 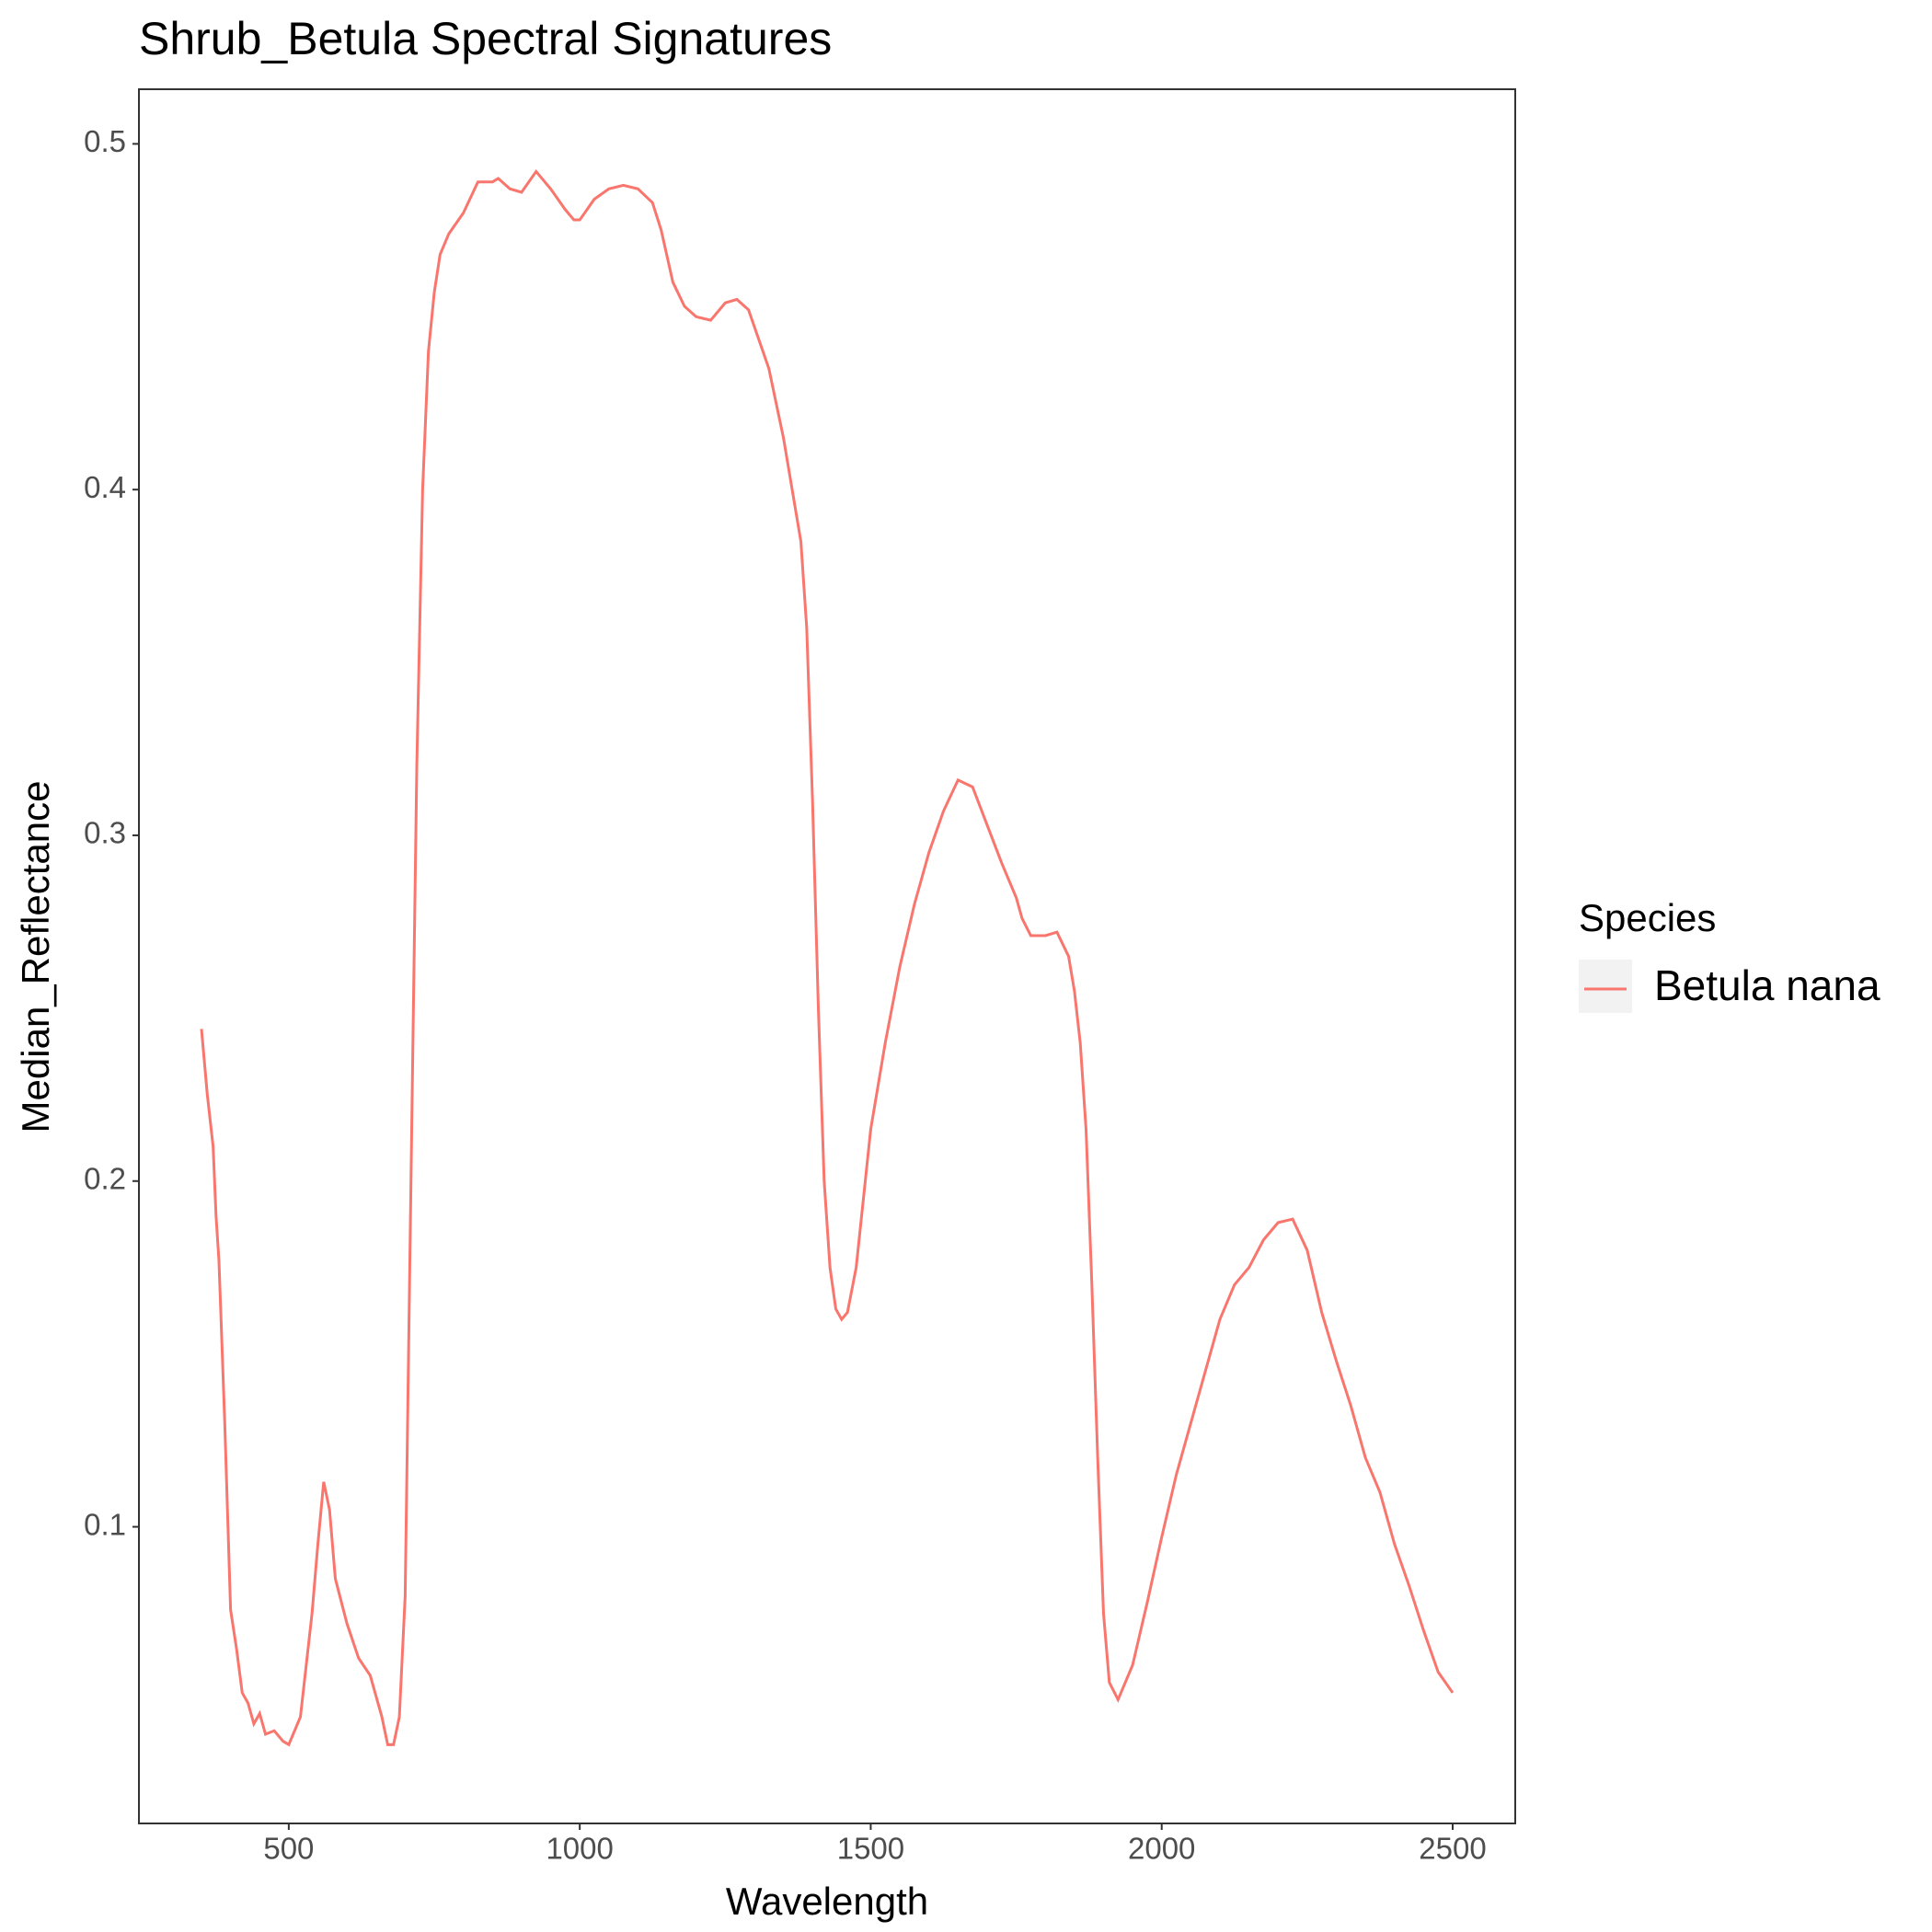 I want to click on y-tick-label: 0.3, so click(x=105, y=833).